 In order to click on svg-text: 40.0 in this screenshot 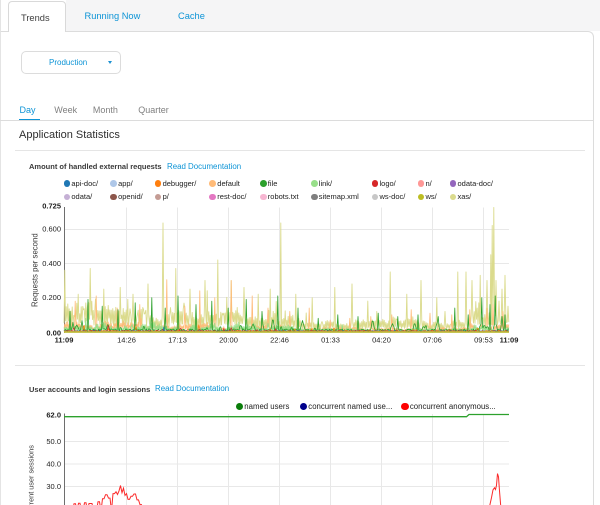, I will do `click(53, 463)`.